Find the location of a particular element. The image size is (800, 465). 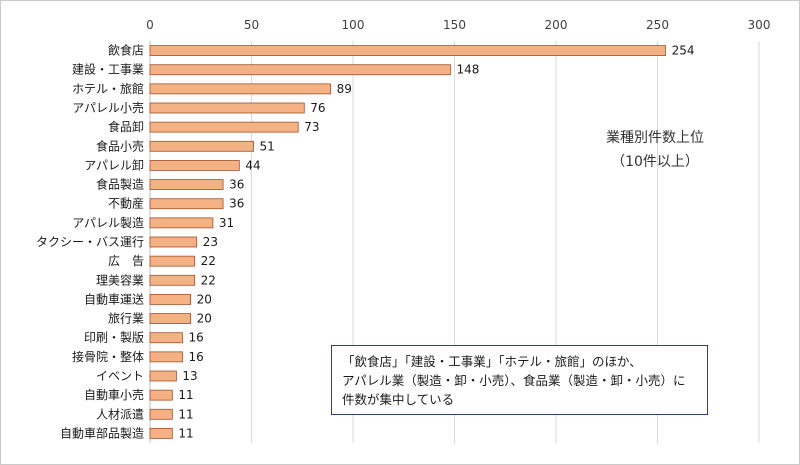

category-label: 理美容業 is located at coordinates (120, 279).